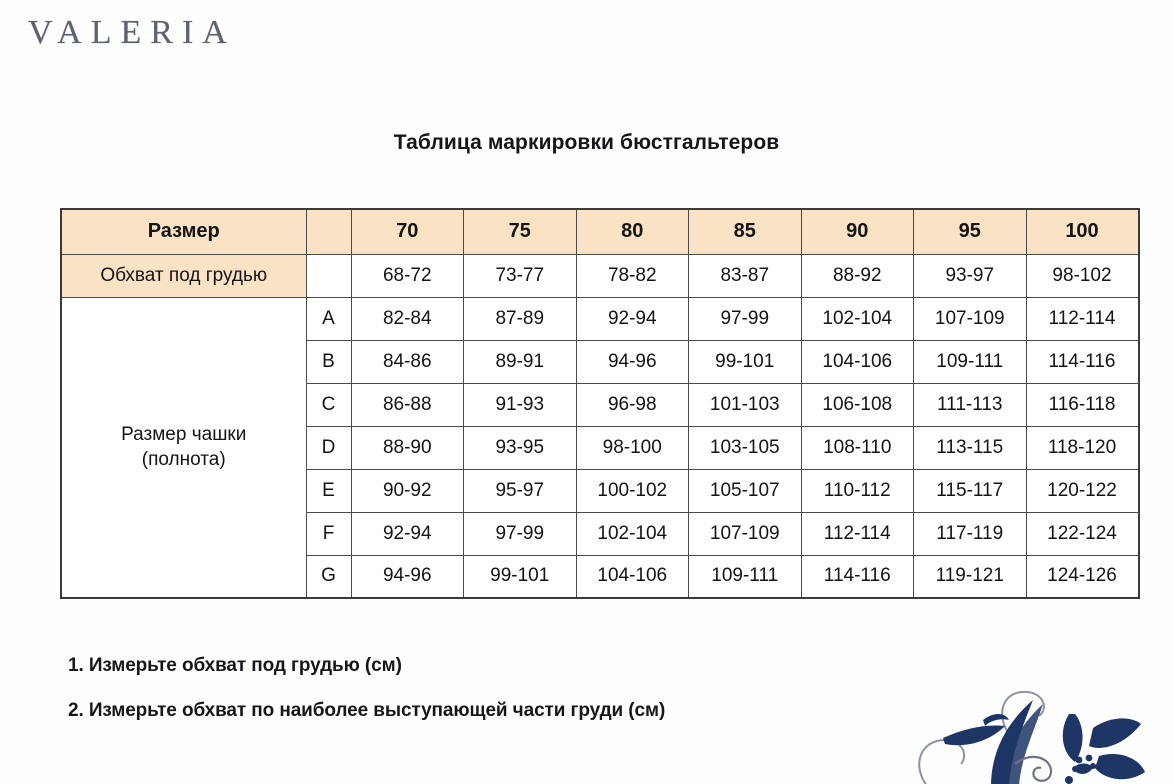 Image resolution: width=1173 pixels, height=784 pixels. What do you see at coordinates (407, 231) in the screenshot?
I see `header-size-70: 70` at bounding box center [407, 231].